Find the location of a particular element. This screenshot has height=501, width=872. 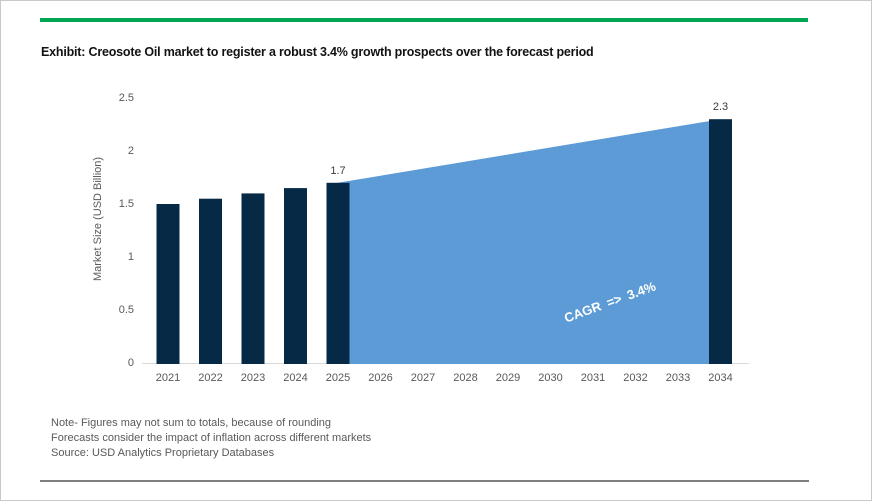

y-tick-label-2: 2 is located at coordinates (130, 151).